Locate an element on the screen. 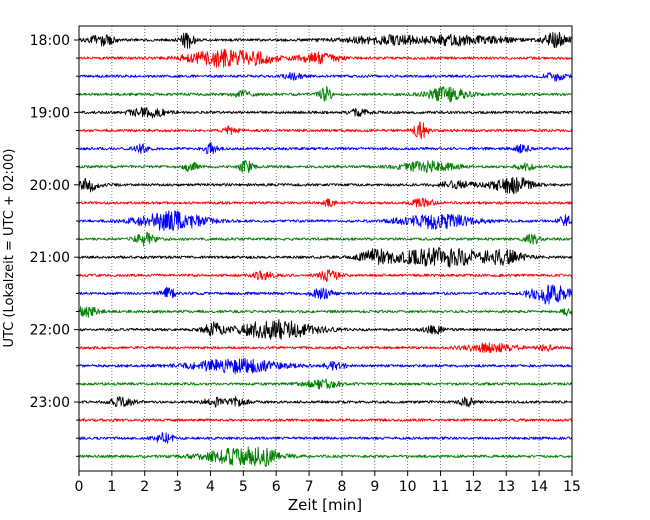 This screenshot has height=520, width=650. x-tick-label: 1 is located at coordinates (111, 487).